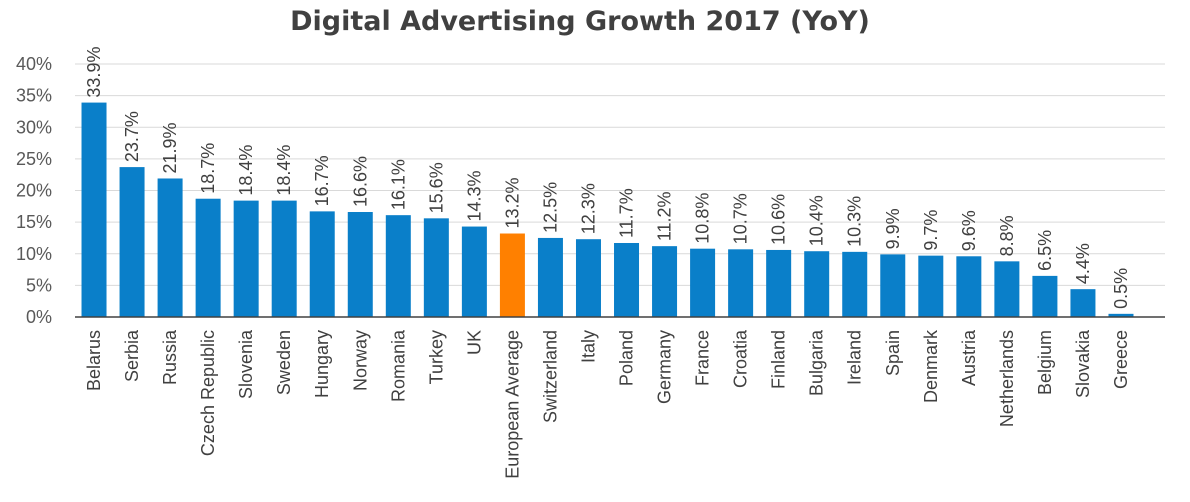 This screenshot has height=502, width=1190. Describe the element at coordinates (1121, 288) in the screenshot. I see `data-label: 0.5%` at that location.